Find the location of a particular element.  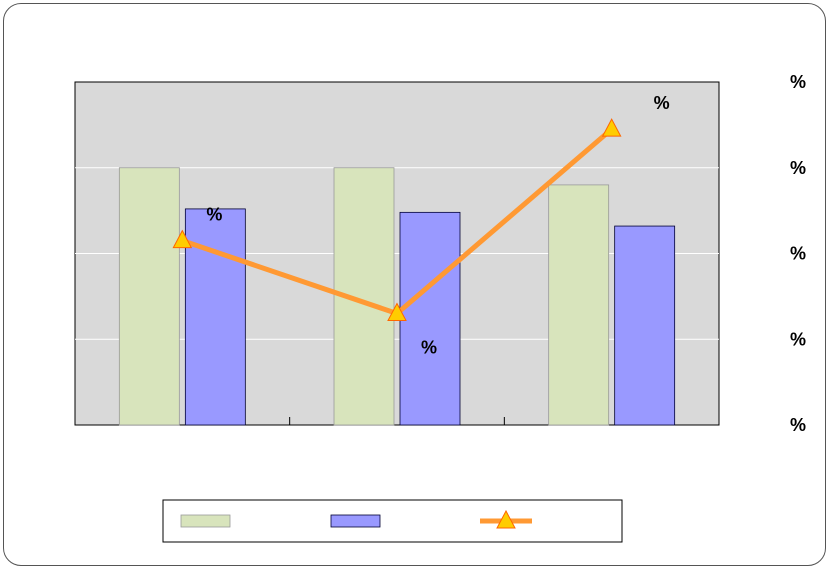

right-axis-labels: %%%%% is located at coordinates (798, 253).